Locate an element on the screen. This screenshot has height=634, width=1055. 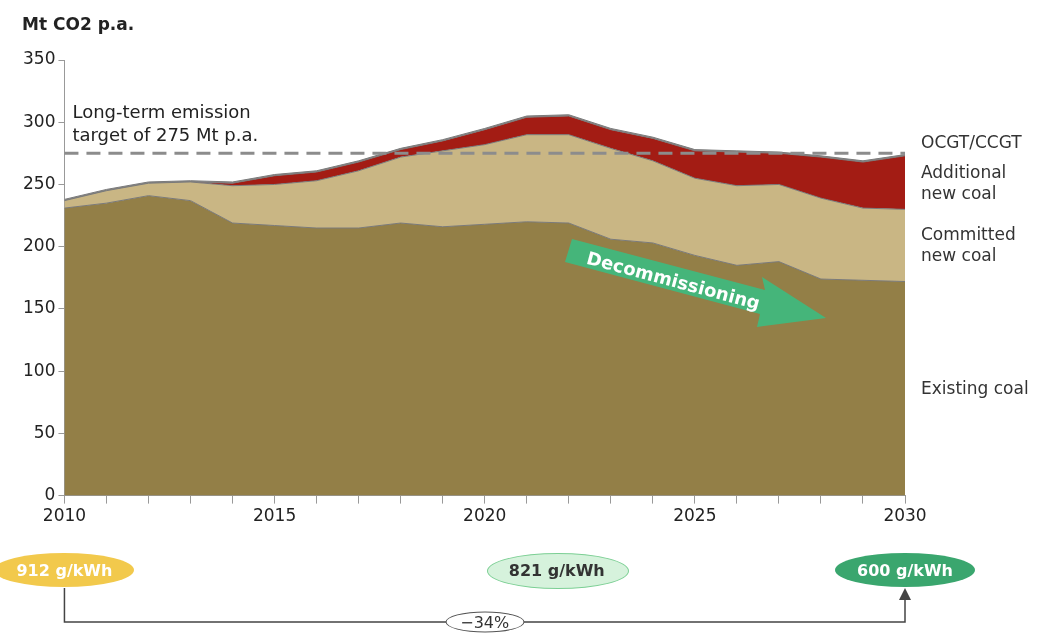
text: 600 g/kWh is located at coordinates (905, 570).